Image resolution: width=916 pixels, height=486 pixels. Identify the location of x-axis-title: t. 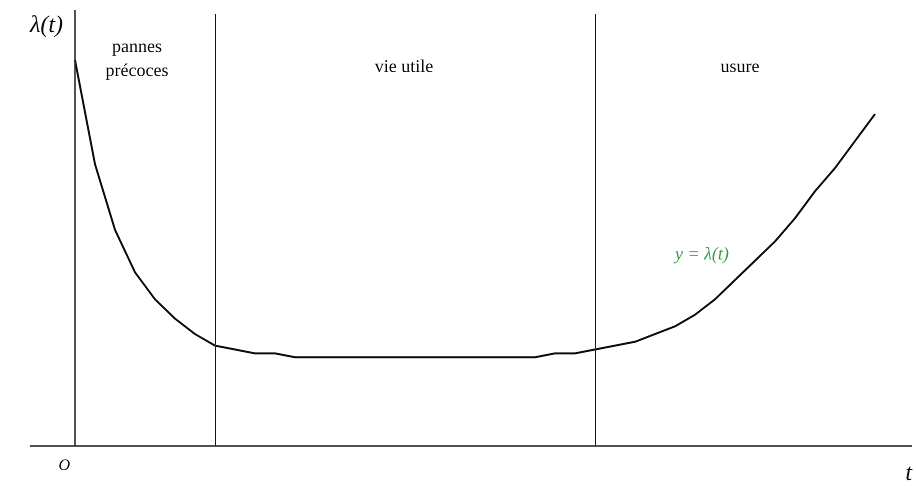
(909, 473).